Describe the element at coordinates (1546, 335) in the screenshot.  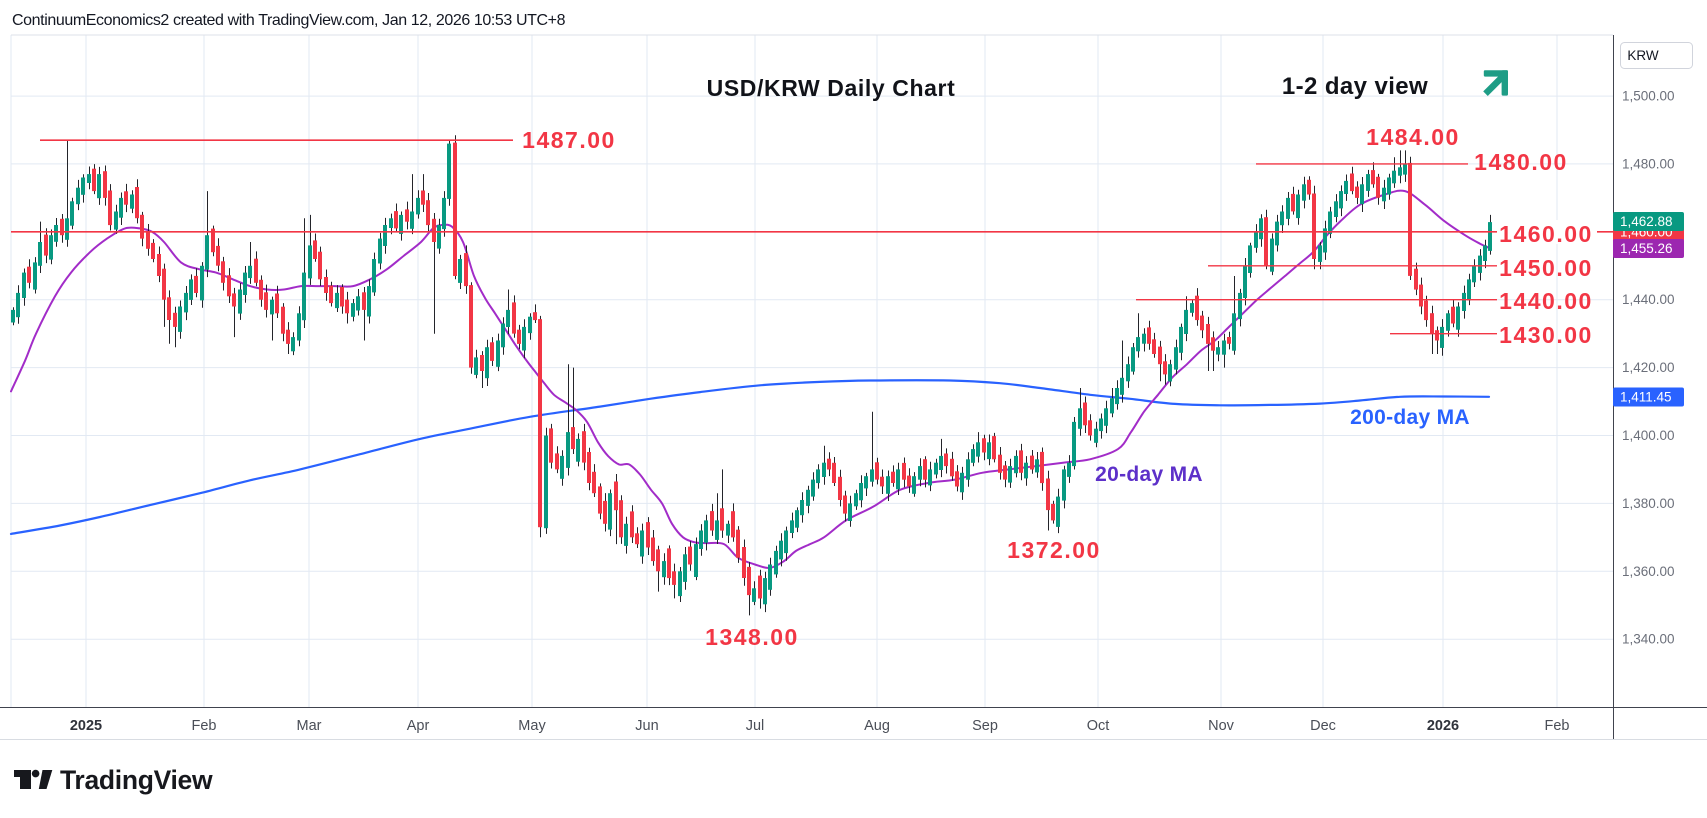
I see `svg-text: 1430.00` at that location.